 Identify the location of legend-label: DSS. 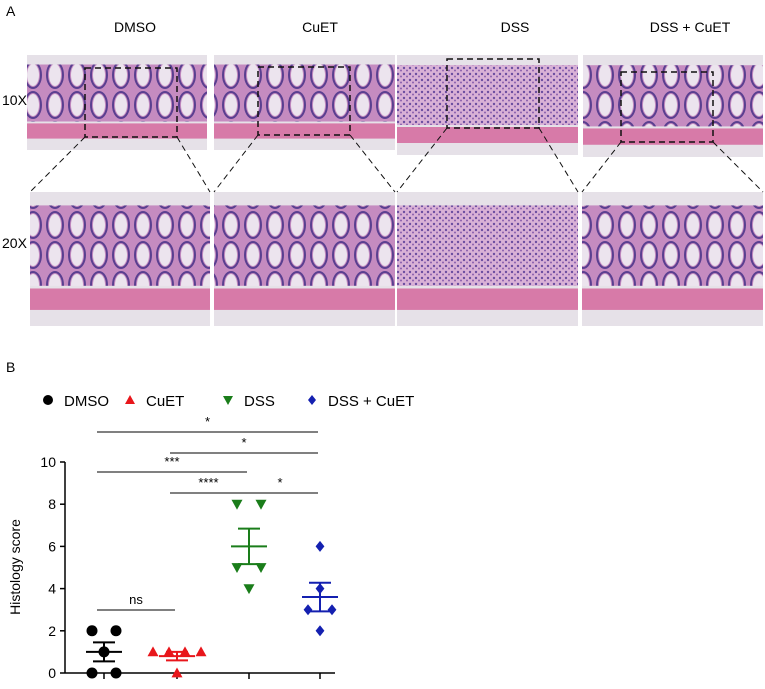
(259, 401).